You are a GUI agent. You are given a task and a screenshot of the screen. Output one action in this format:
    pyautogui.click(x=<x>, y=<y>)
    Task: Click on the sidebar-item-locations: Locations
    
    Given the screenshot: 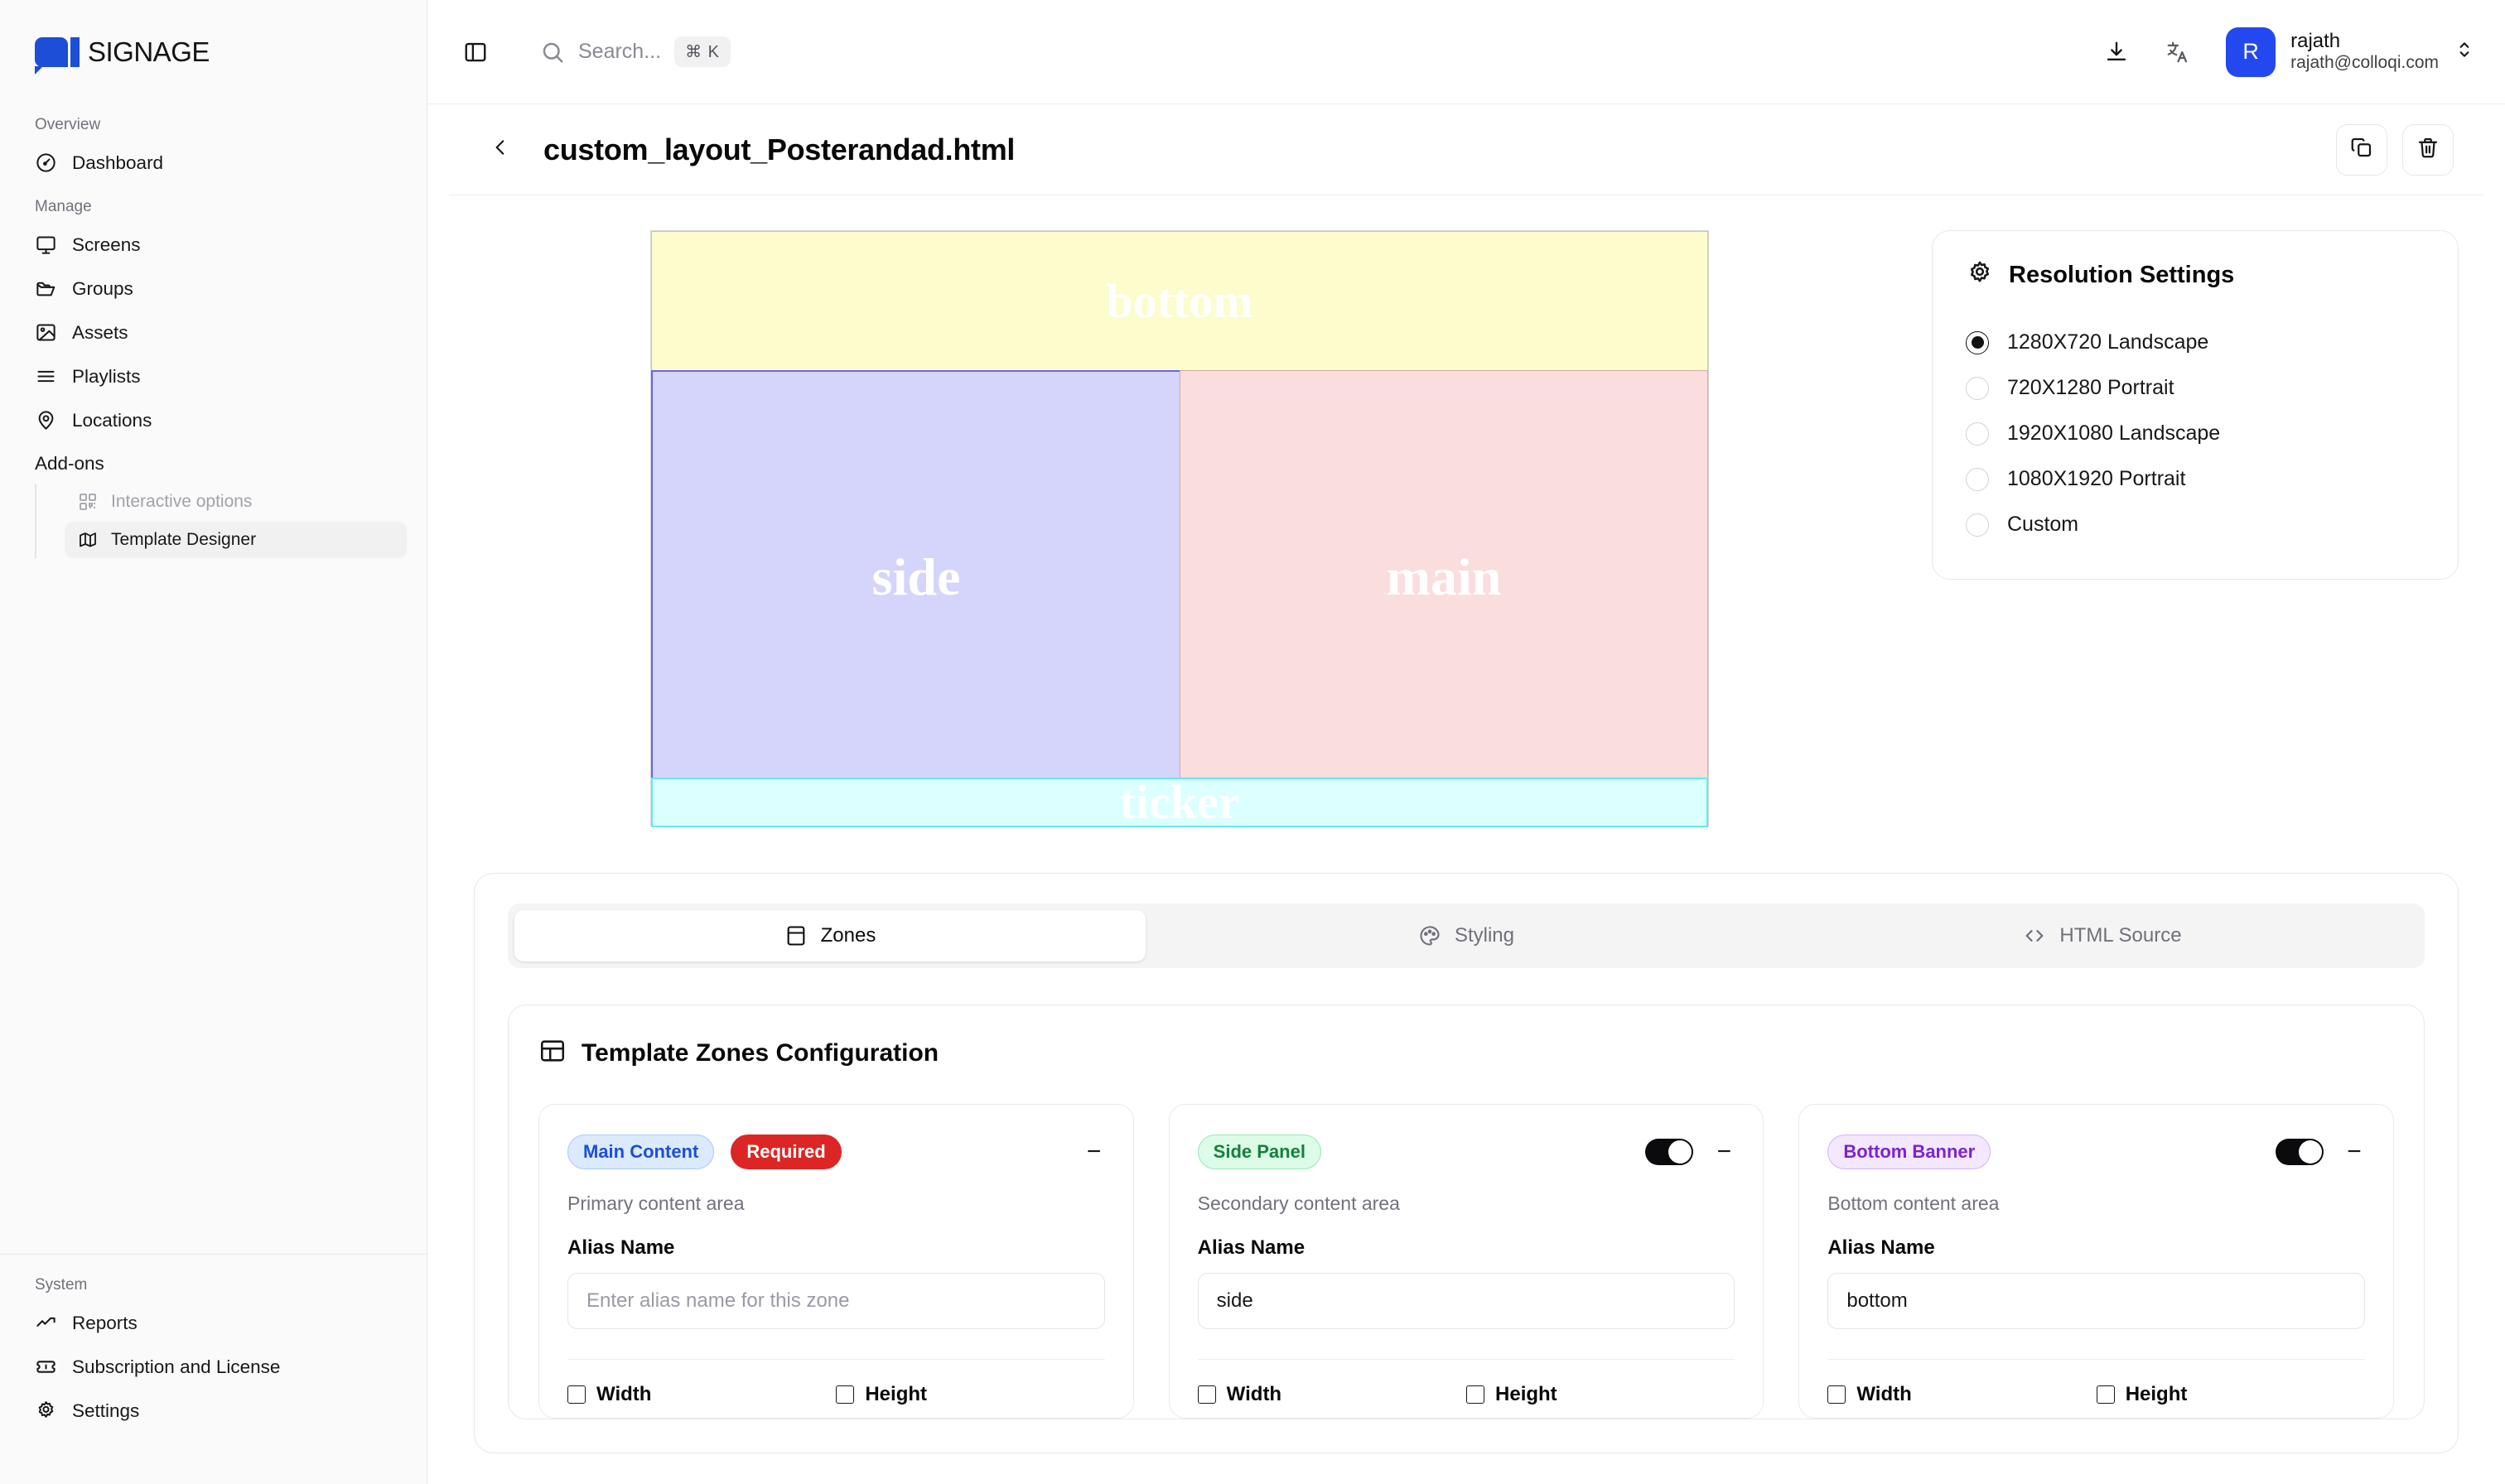 What is the action you would take?
    pyautogui.click(x=213, y=420)
    